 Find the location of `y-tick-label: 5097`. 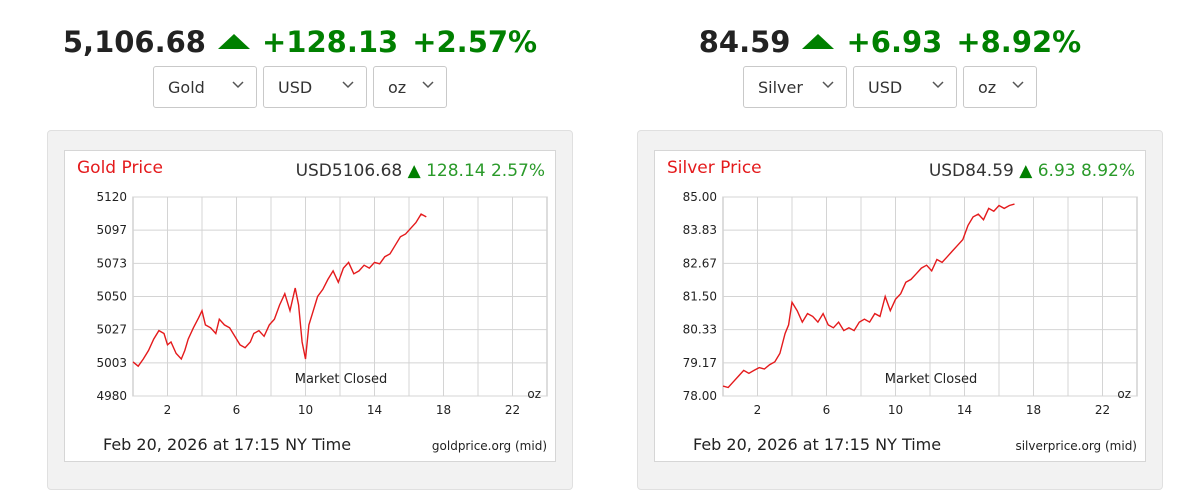

y-tick-label: 5097 is located at coordinates (111, 230).